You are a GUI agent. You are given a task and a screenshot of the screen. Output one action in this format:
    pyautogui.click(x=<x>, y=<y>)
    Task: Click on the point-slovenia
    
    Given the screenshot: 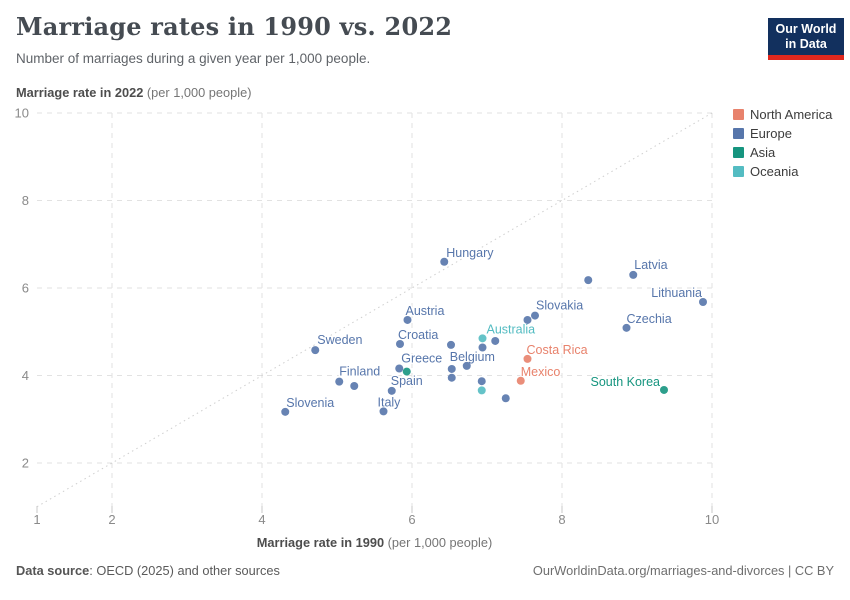 What is the action you would take?
    pyautogui.click(x=285, y=411)
    